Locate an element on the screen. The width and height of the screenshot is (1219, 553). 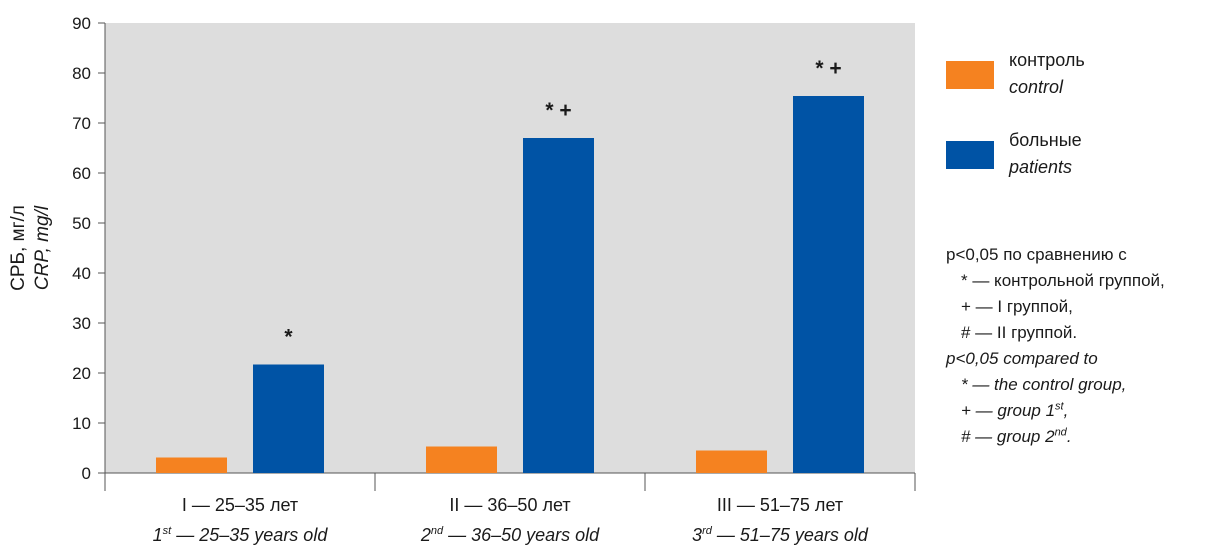
note-item-en-group1: + — group 1st, is located at coordinates (1015, 410).